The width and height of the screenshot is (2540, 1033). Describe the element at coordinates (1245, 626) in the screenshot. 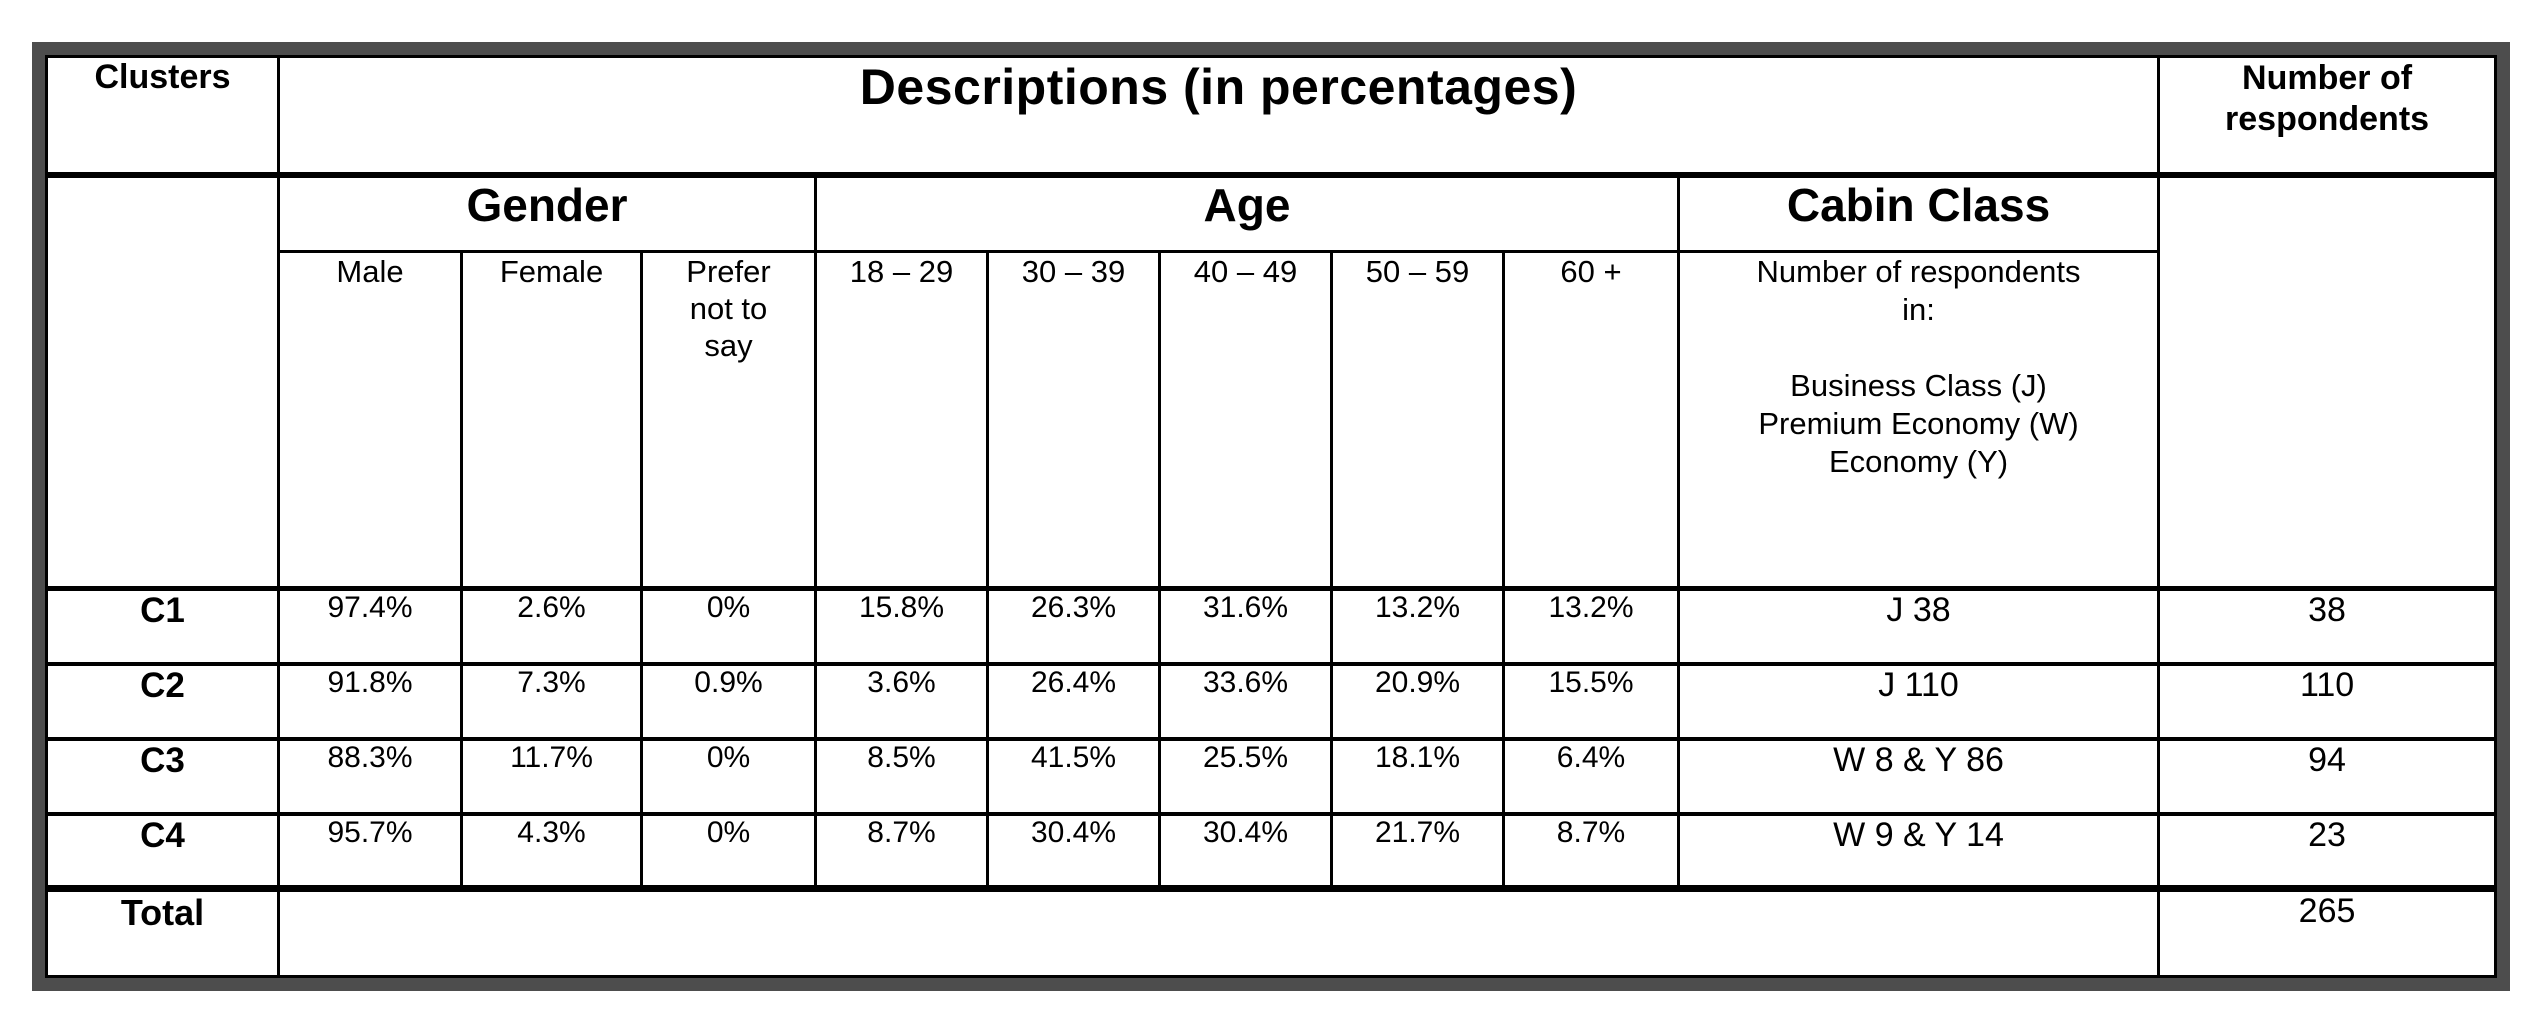

I see `age-value-cell: 31.6%` at that location.